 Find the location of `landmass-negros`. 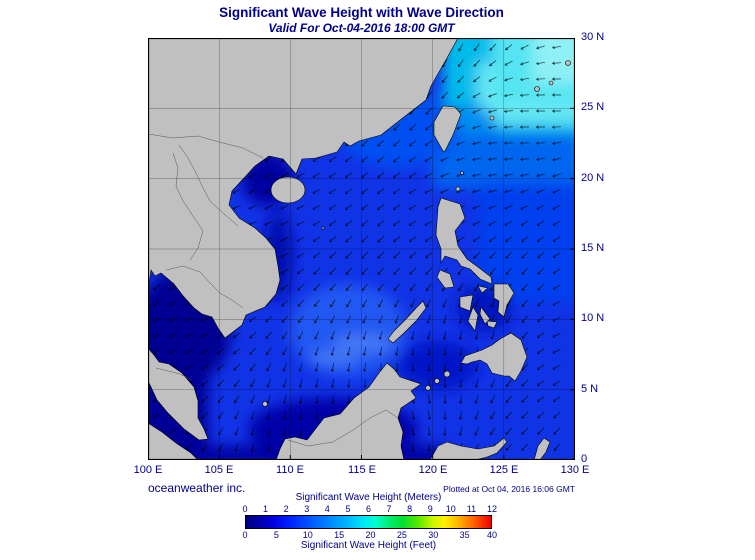

landmass-negros is located at coordinates (473, 319).